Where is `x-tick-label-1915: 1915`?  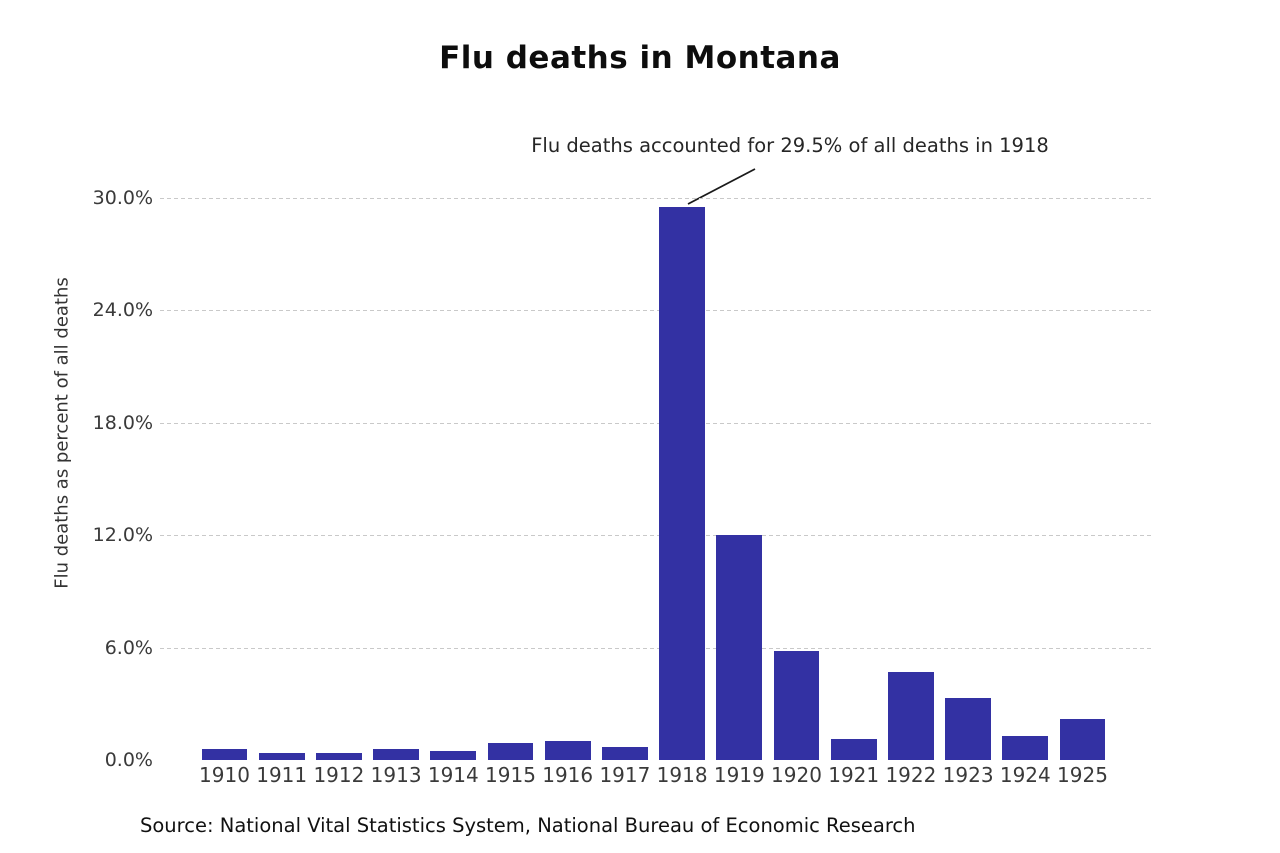 x-tick-label-1915: 1915 is located at coordinates (510, 775).